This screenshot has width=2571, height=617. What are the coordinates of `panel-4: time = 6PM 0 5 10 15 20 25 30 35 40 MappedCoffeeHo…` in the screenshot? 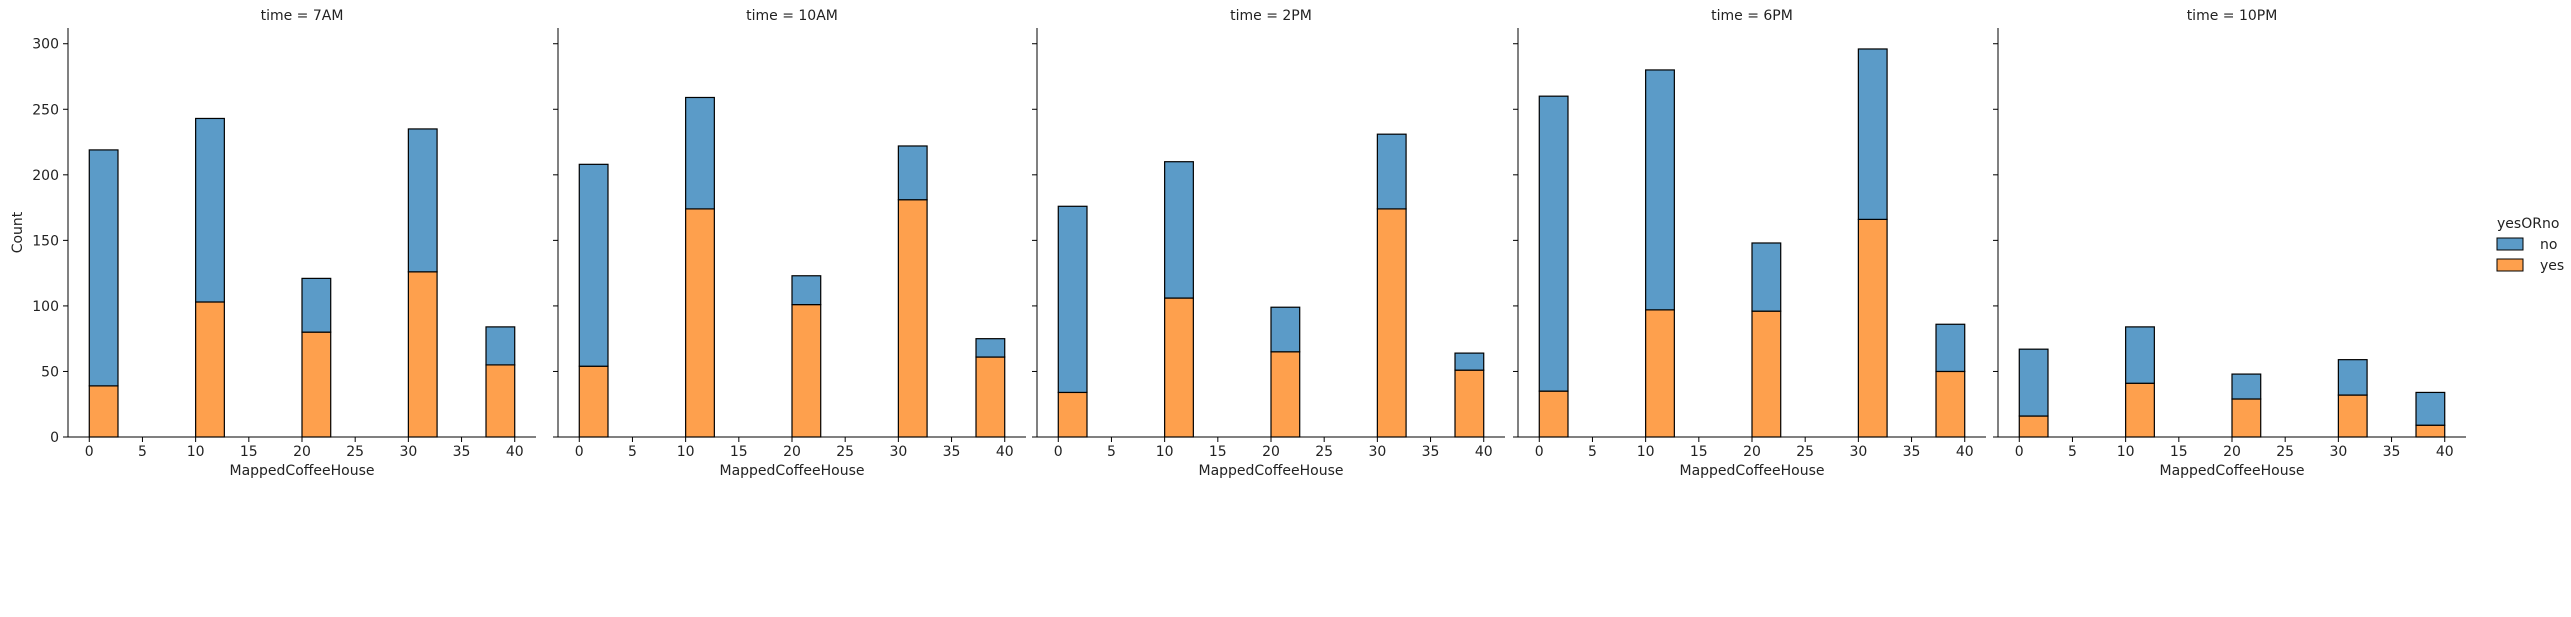 It's located at (1749, 243).